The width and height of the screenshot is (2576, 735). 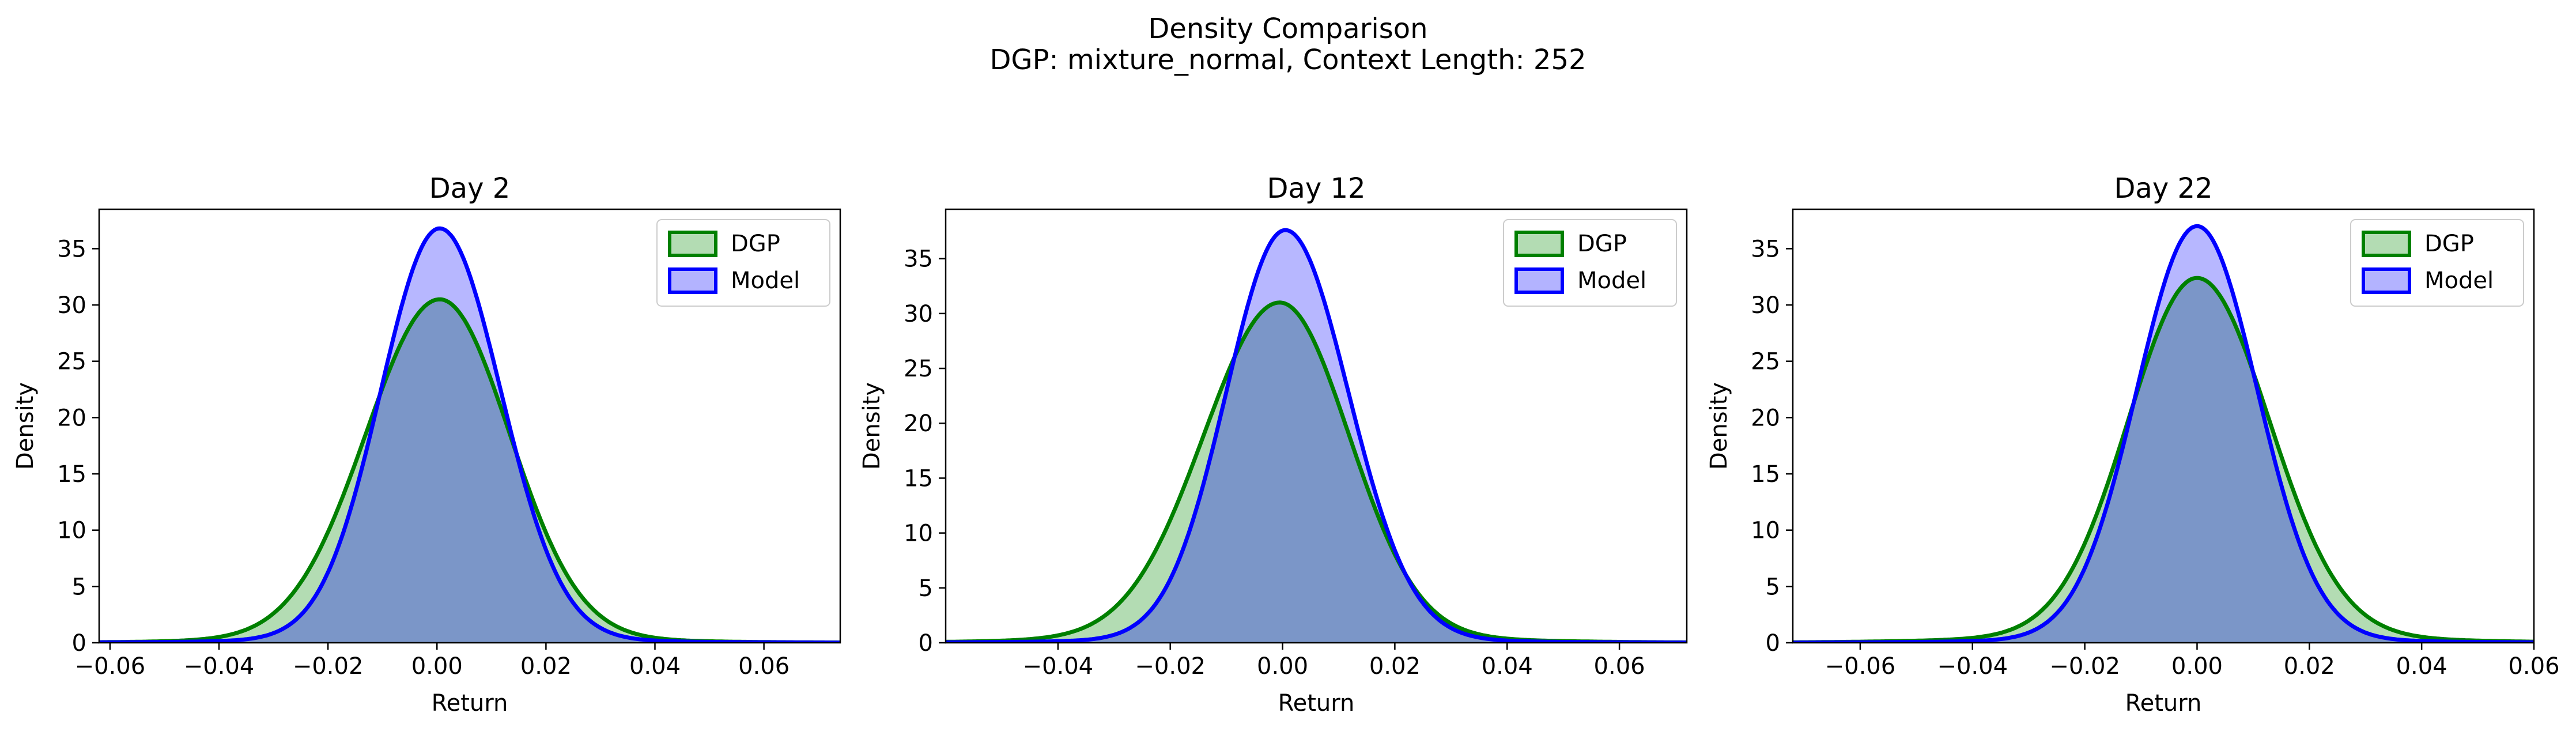 I want to click on figure-subtitle: DGP: mixture_normal, Context Length: 252, so click(x=1288, y=60).